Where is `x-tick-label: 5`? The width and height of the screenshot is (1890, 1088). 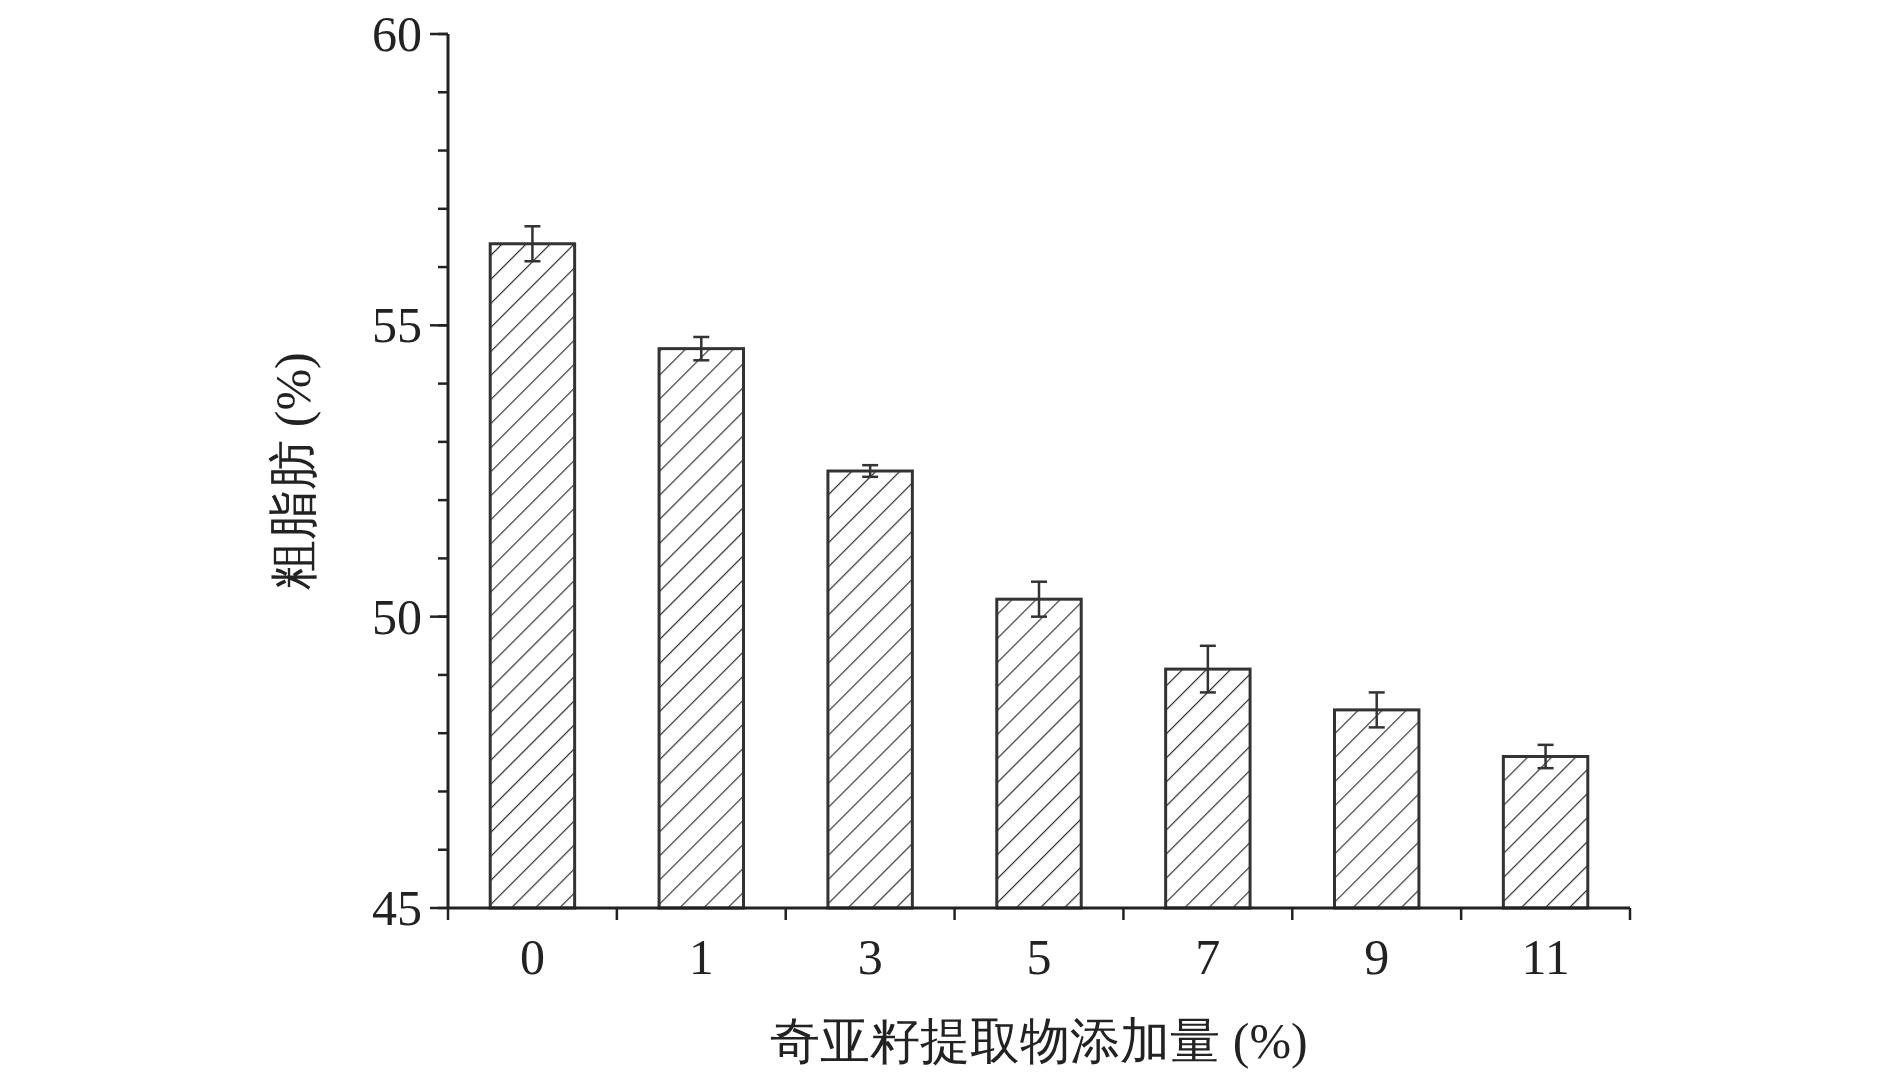
x-tick-label: 5 is located at coordinates (1039, 957).